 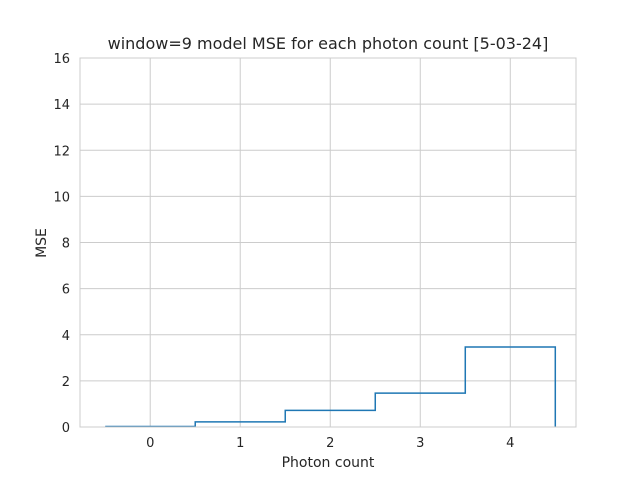 What do you see at coordinates (150, 443) in the screenshot?
I see `x-tick-label: 0` at bounding box center [150, 443].